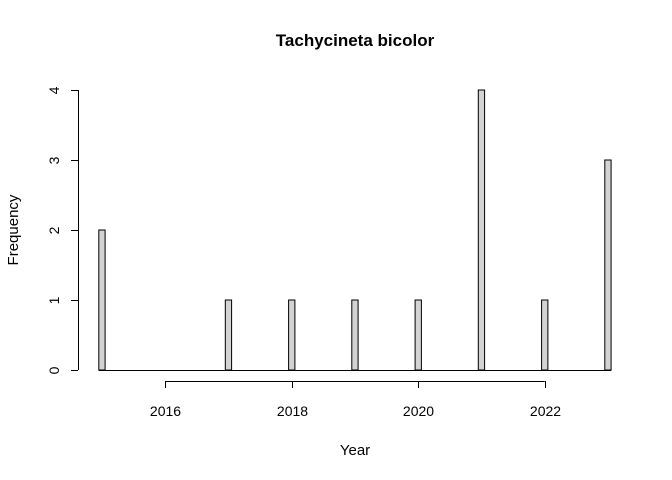  What do you see at coordinates (545, 411) in the screenshot?
I see `x-tick-label-2022: 2022` at bounding box center [545, 411].